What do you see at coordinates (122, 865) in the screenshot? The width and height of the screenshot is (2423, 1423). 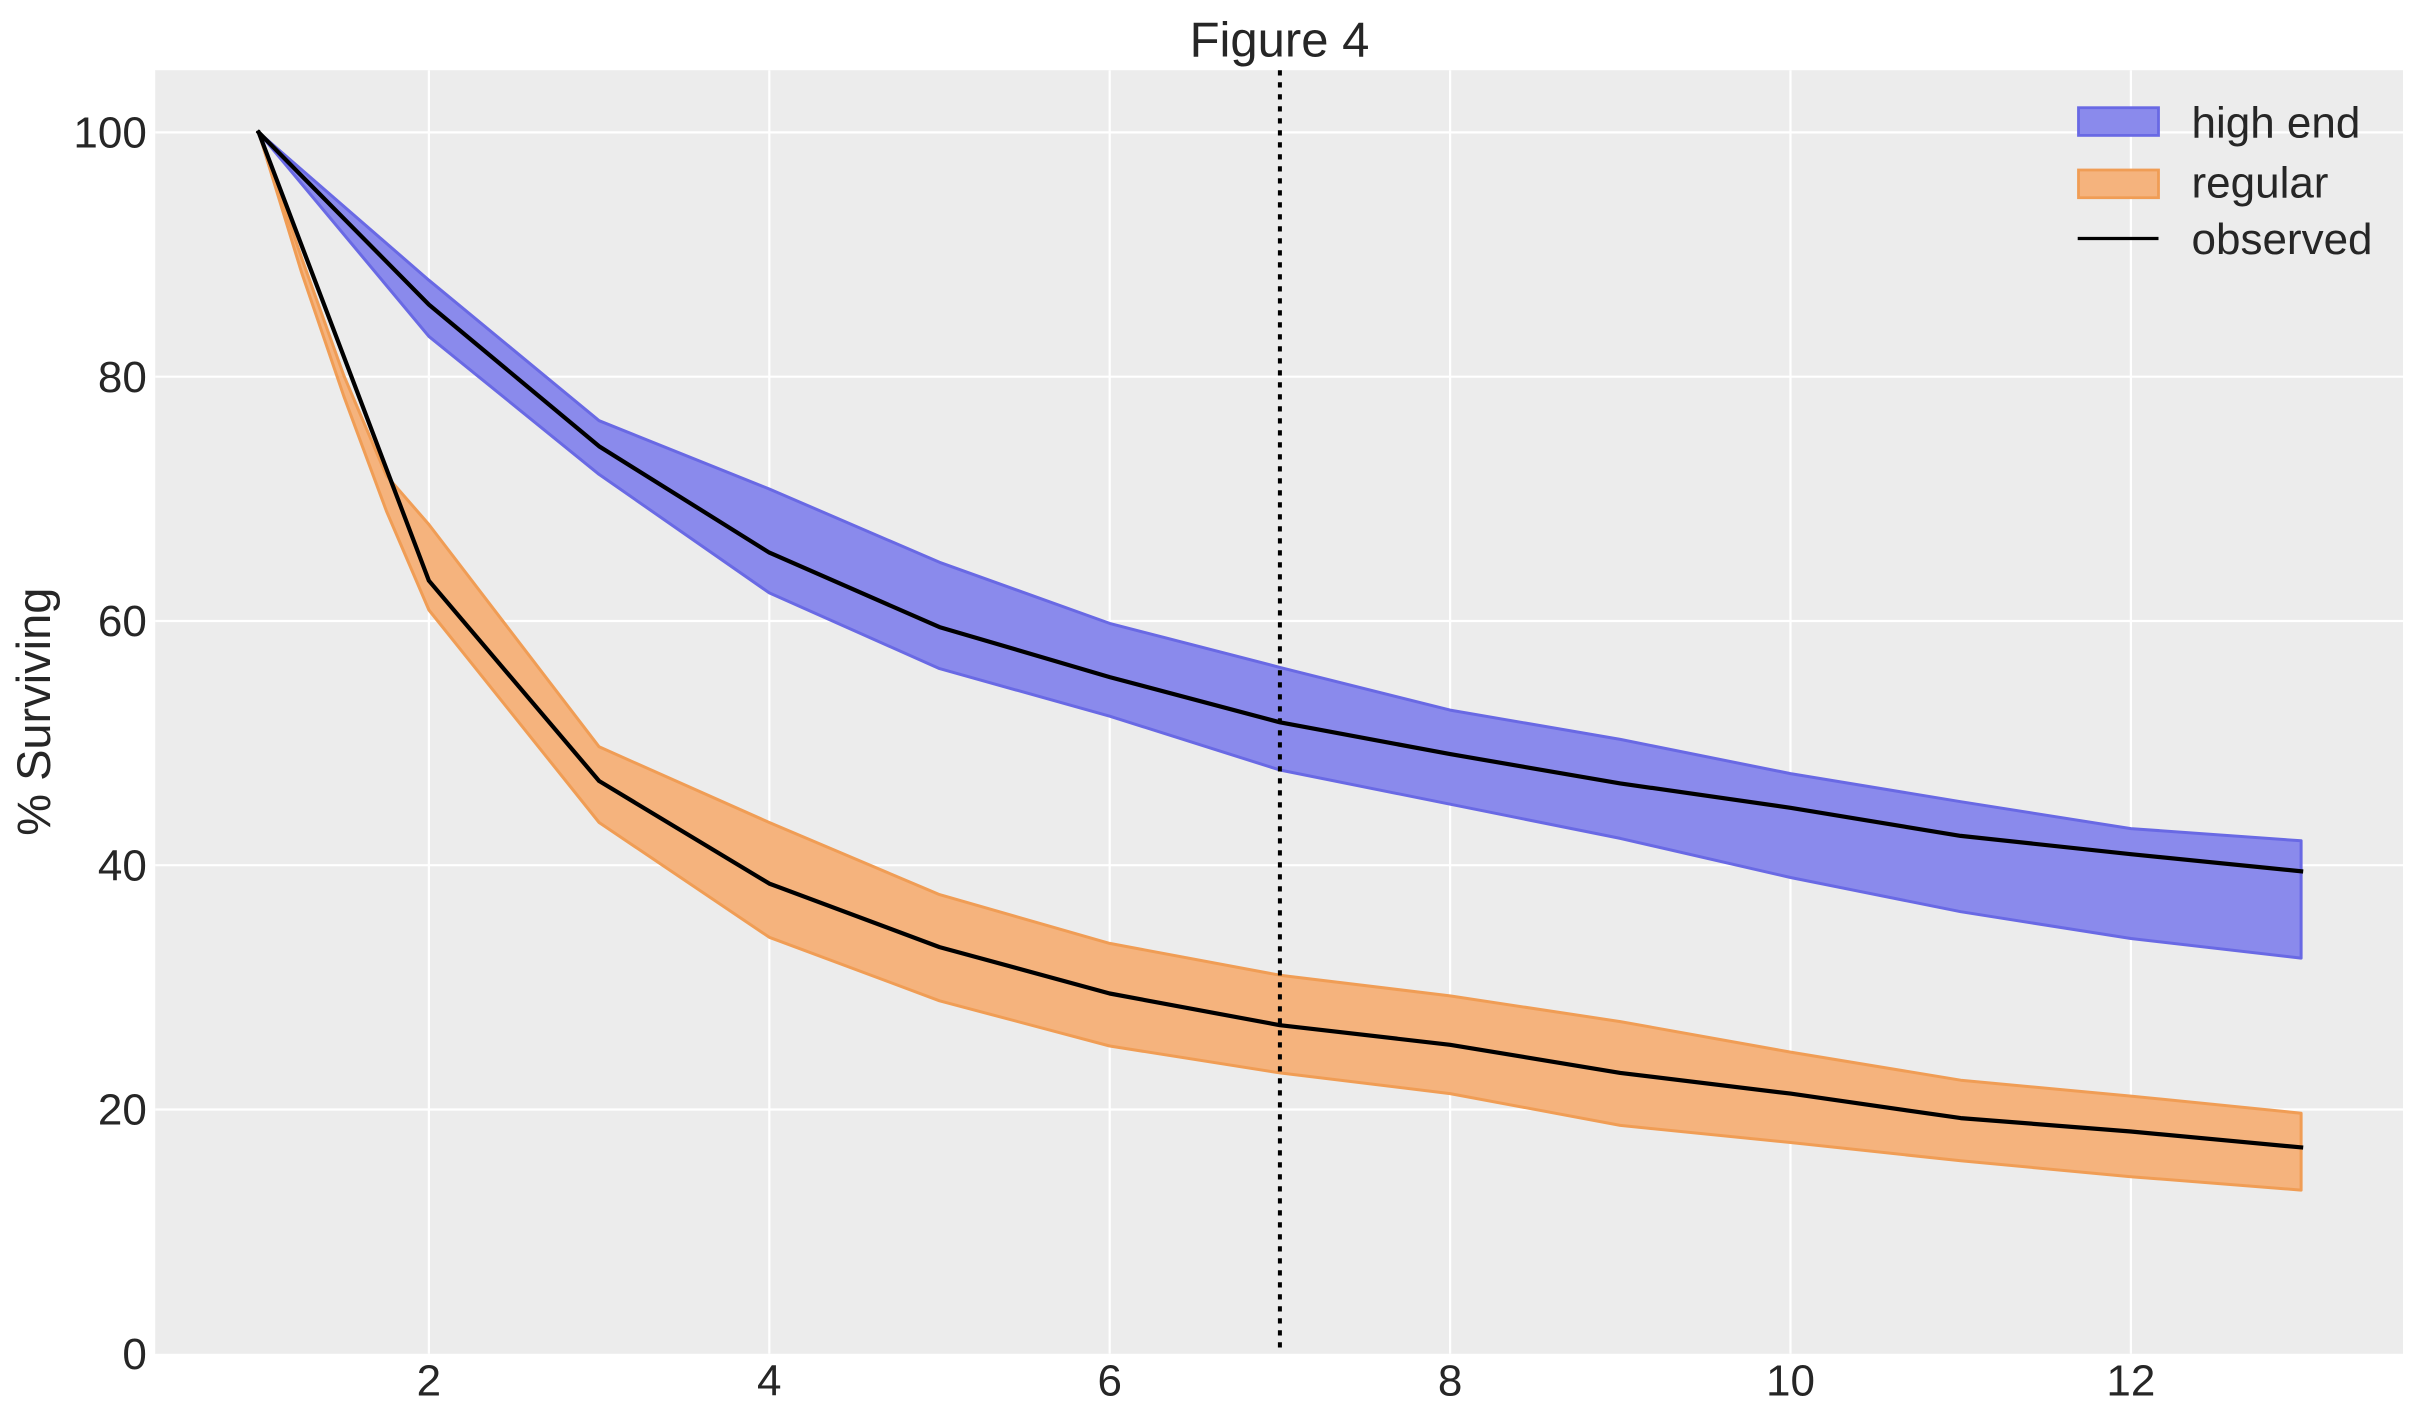 I see `svg-text: 40` at bounding box center [122, 865].